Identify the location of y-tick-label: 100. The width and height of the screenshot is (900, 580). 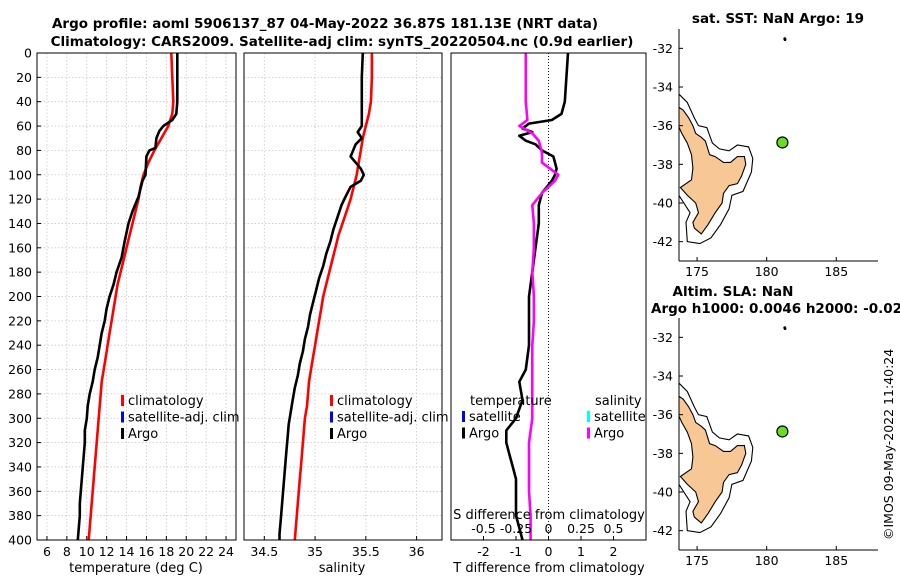
(20, 174).